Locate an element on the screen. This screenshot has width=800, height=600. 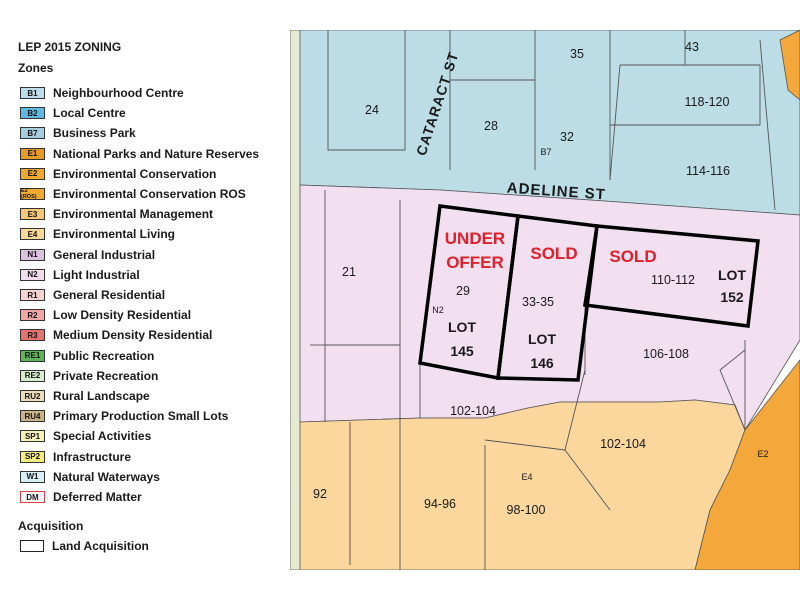
legend-item-ru4: RU4 Primary Production Small Lots is located at coordinates (124, 416).